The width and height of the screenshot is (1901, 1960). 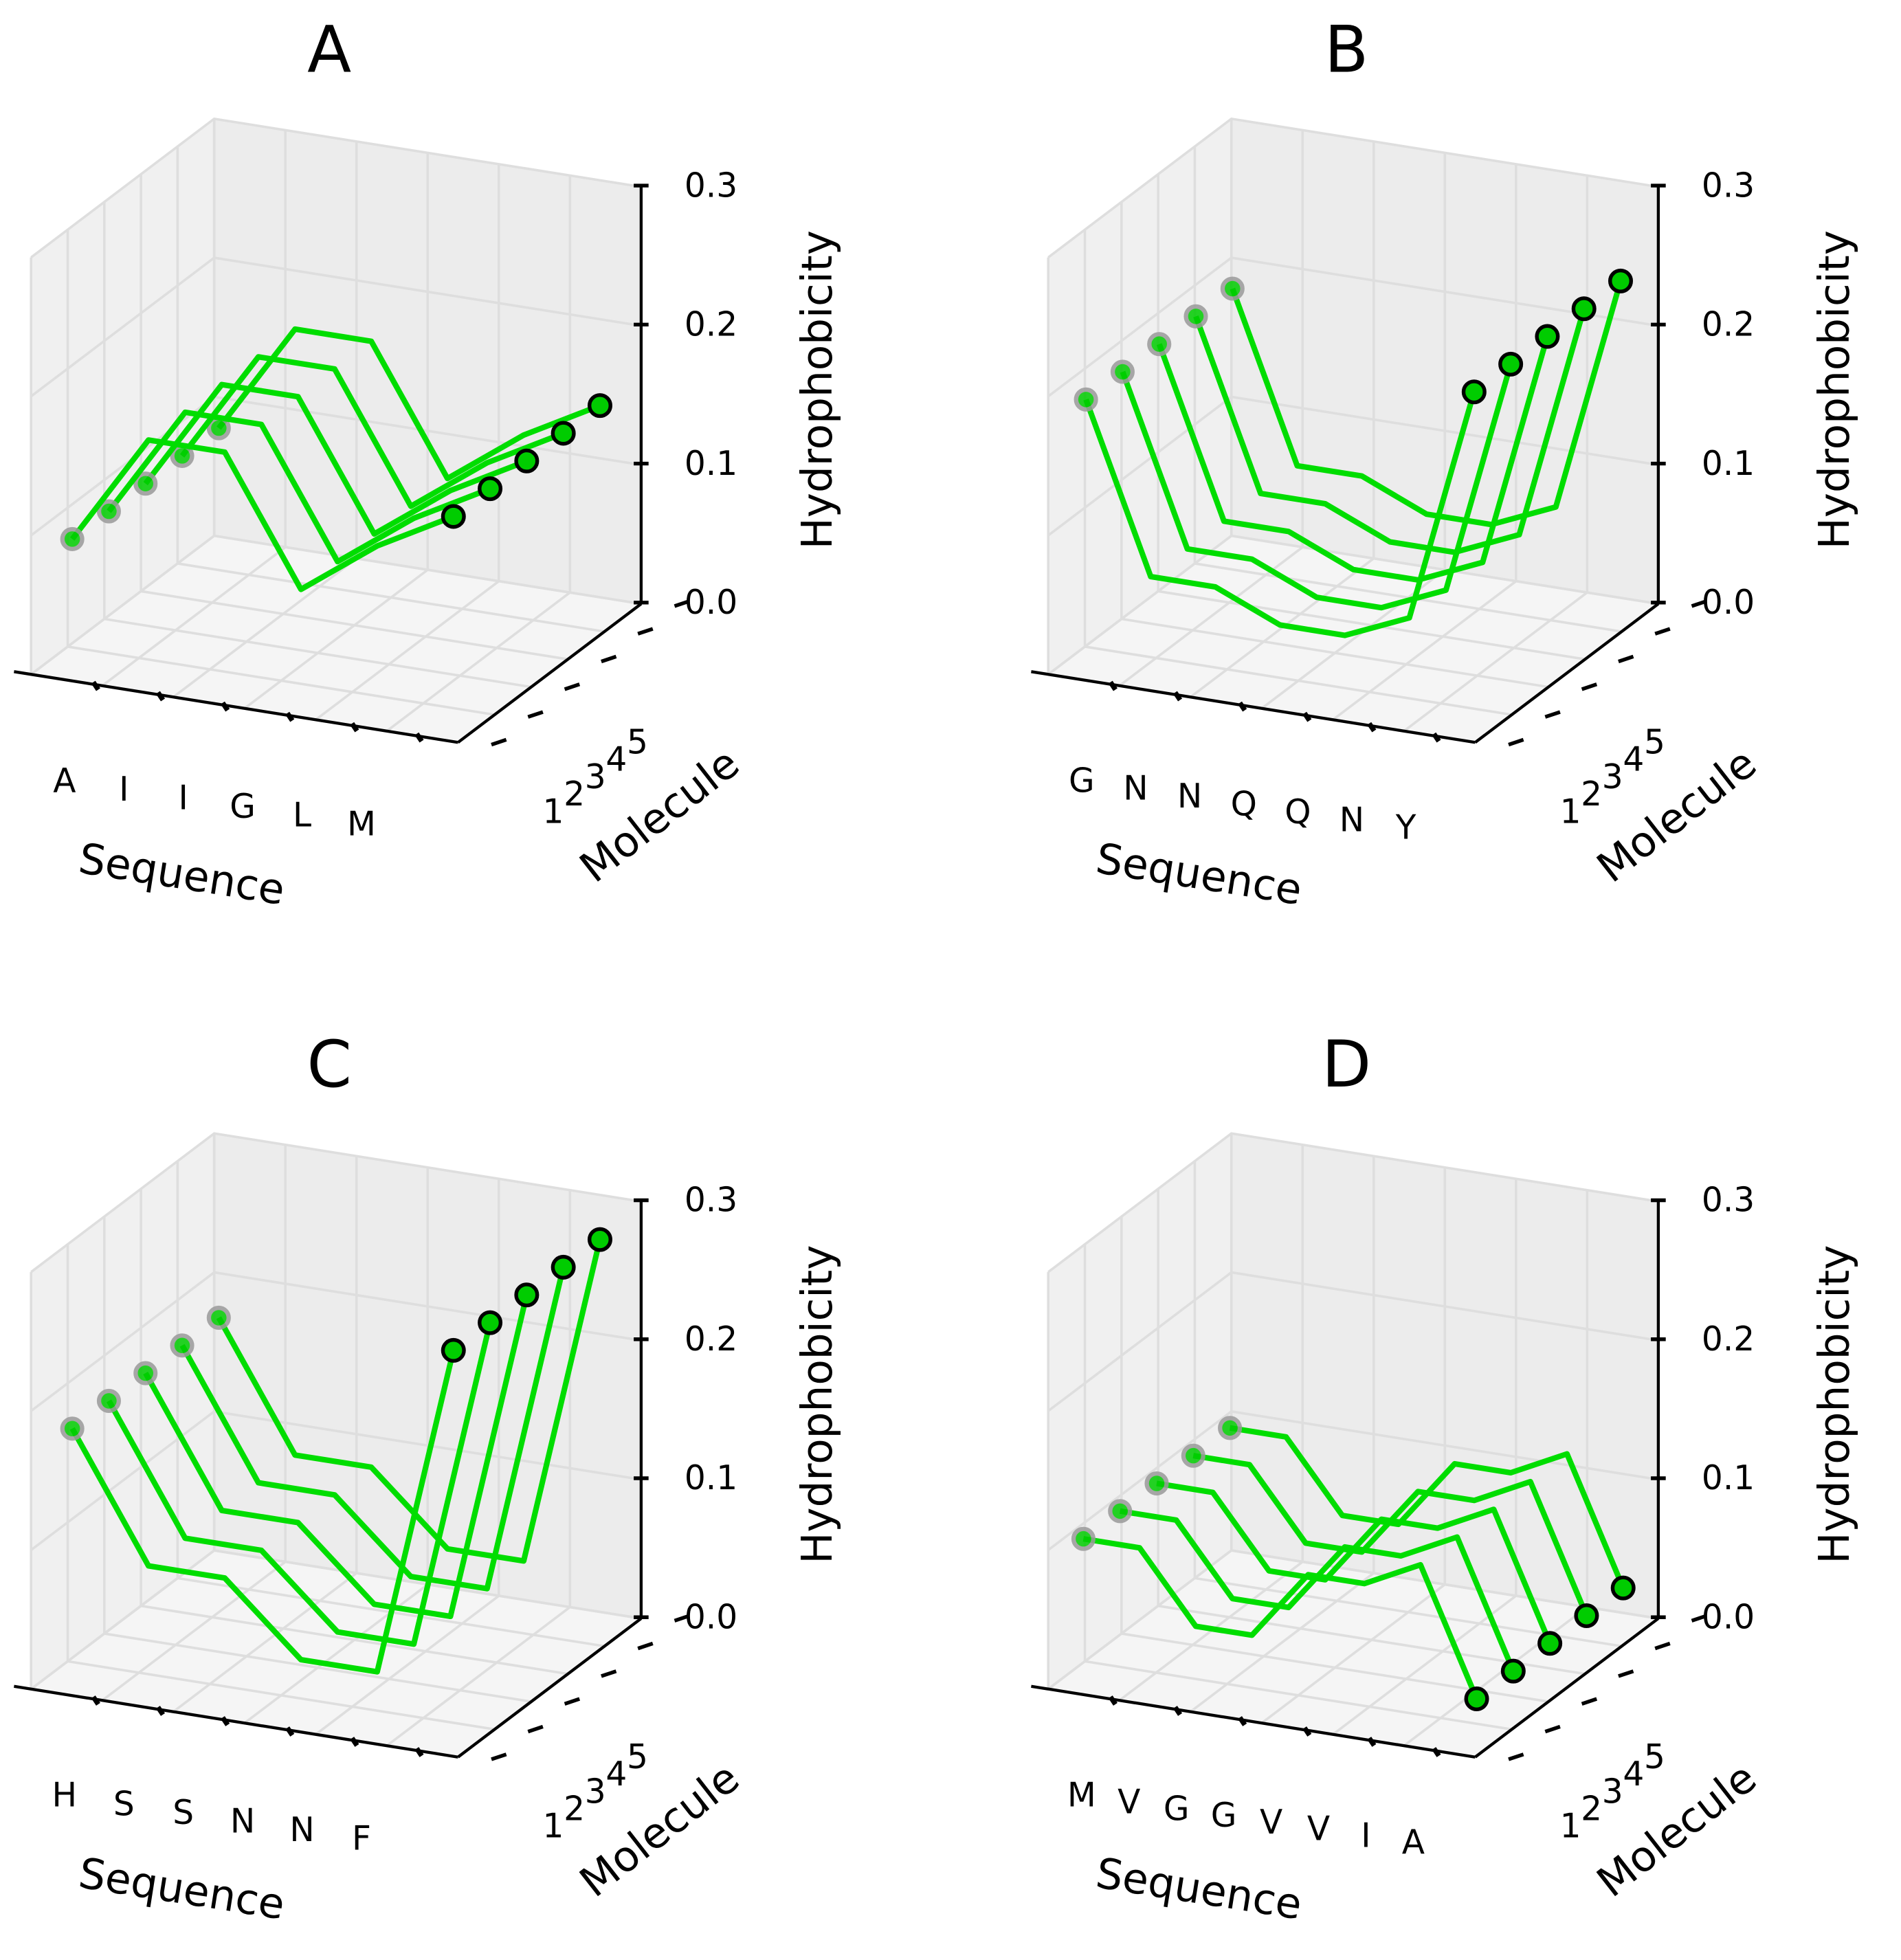 I want to click on panel-title: C, so click(x=329, y=1064).